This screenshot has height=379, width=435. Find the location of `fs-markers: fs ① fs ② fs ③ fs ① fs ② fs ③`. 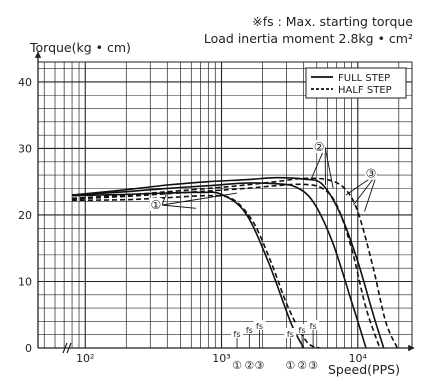

fs-markers: fs ① fs ② fs ③ fs ① fs ② fs ③ is located at coordinates (275, 346).